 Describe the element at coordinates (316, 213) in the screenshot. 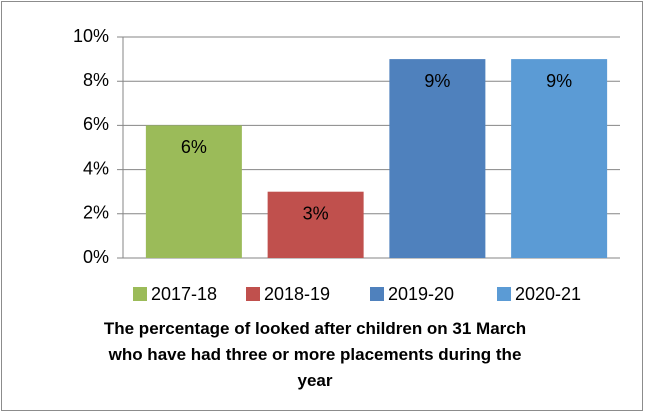

I see `data-label: 3%` at that location.